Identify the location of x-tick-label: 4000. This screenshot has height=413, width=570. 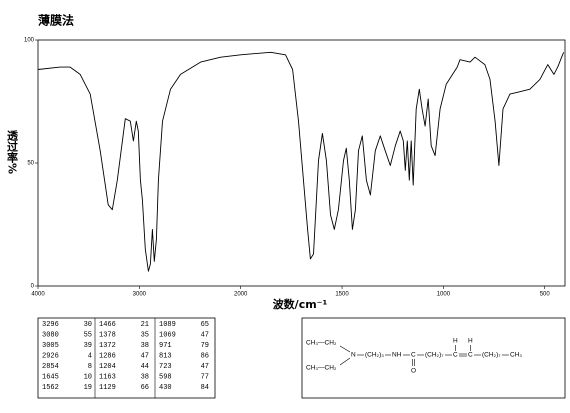
(38, 295).